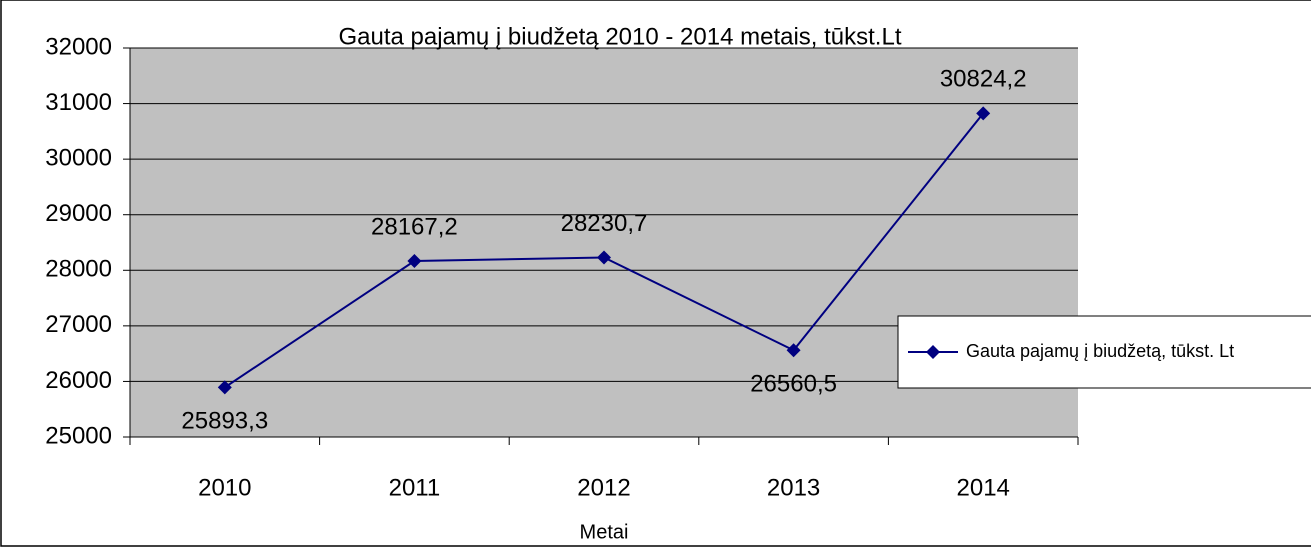  Describe the element at coordinates (604, 223) in the screenshot. I see `data-label: 28230,7` at that location.